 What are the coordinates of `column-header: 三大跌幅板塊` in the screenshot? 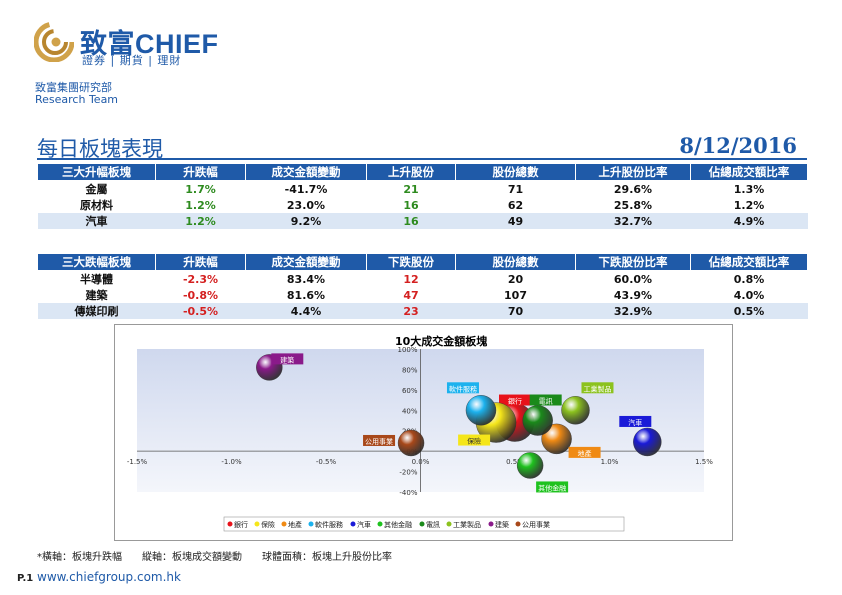 It's located at (96, 262).